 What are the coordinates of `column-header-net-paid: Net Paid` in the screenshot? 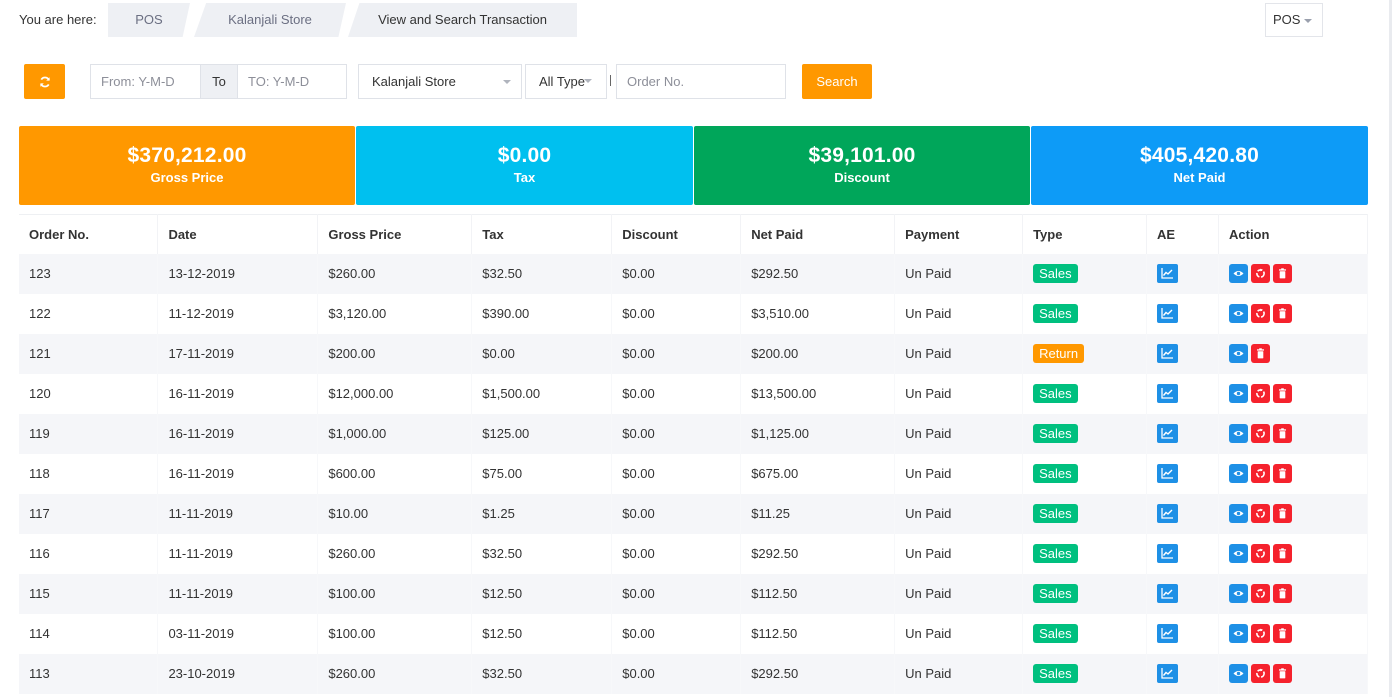 It's located at (818, 234).